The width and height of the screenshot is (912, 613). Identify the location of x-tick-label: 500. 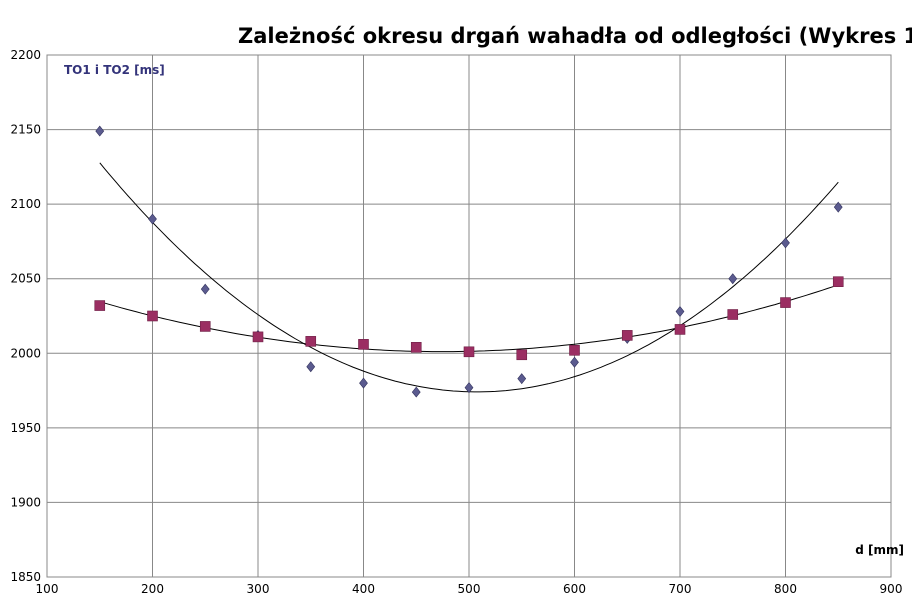
(469, 589).